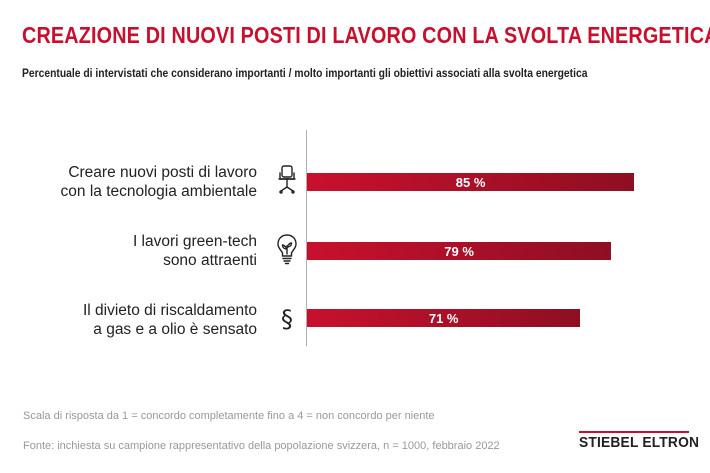  What do you see at coordinates (158, 191) in the screenshot?
I see `category-label-line: con la tecnologia ambientale` at bounding box center [158, 191].